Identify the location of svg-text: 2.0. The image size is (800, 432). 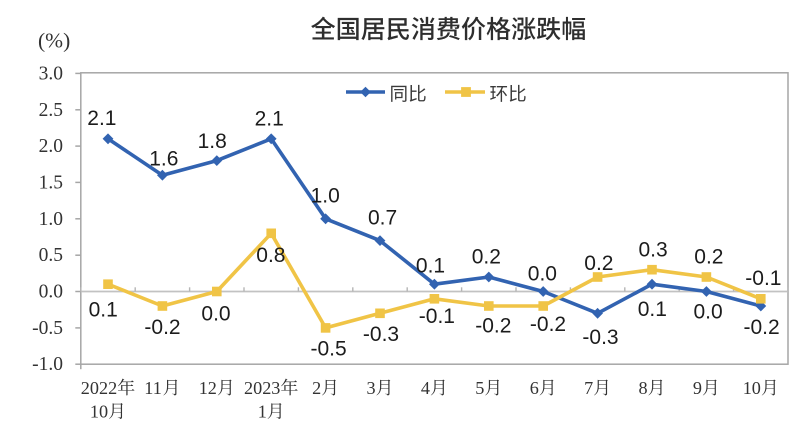
(51, 146).